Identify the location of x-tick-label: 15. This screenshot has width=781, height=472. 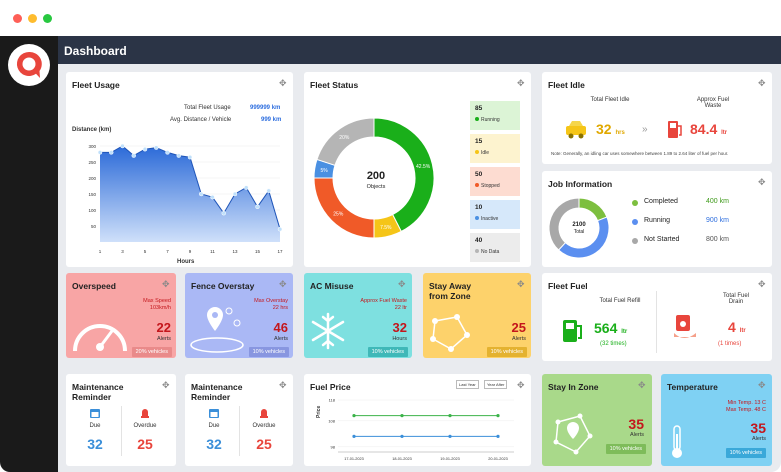
(258, 251).